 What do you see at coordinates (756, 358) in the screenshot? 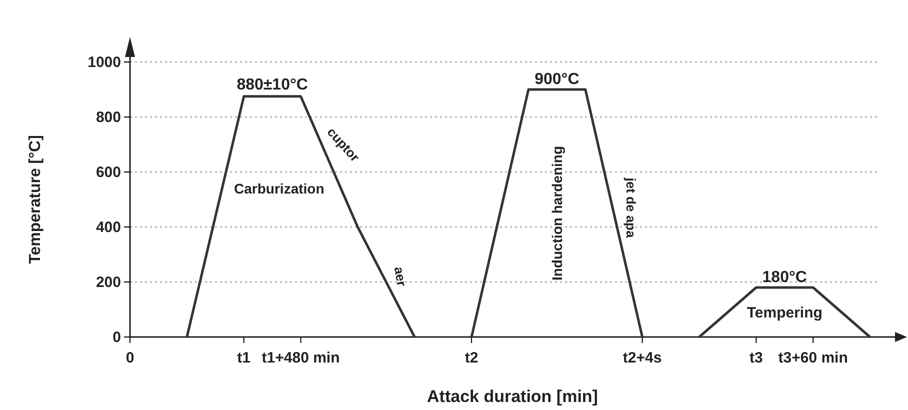
I see `x-tick-label: t3` at bounding box center [756, 358].